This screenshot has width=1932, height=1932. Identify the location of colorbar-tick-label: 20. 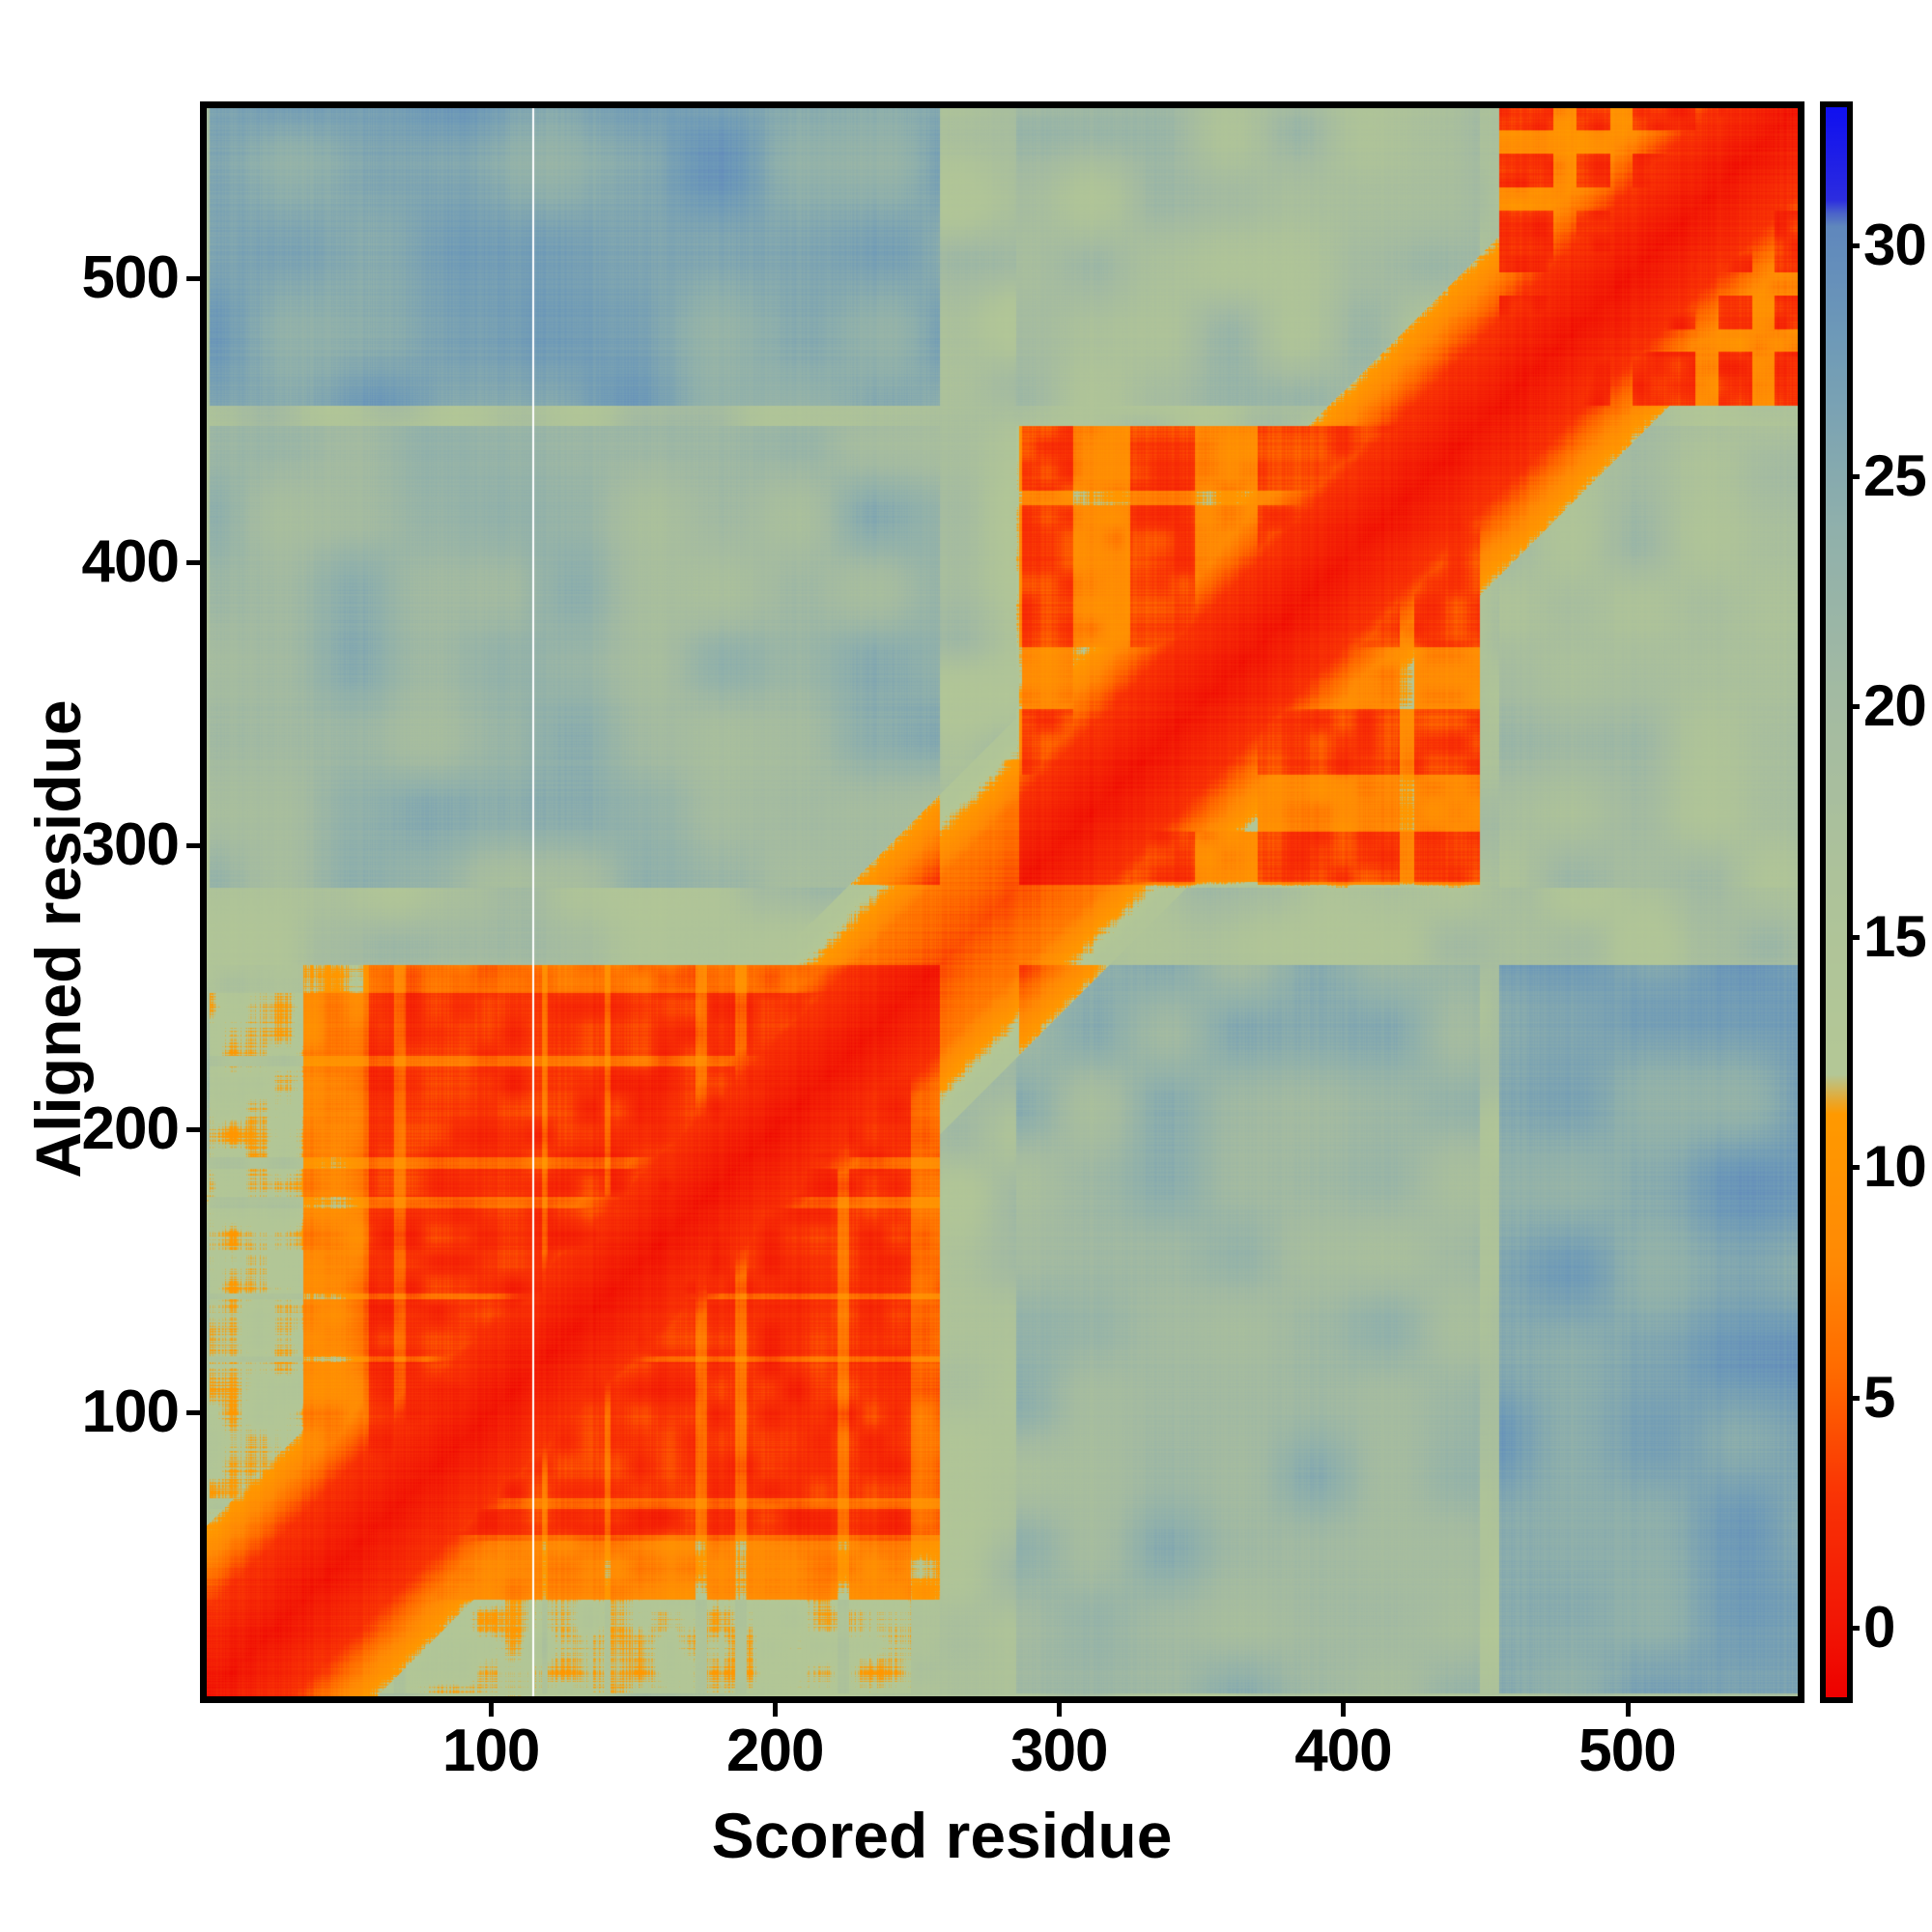
(1895, 706).